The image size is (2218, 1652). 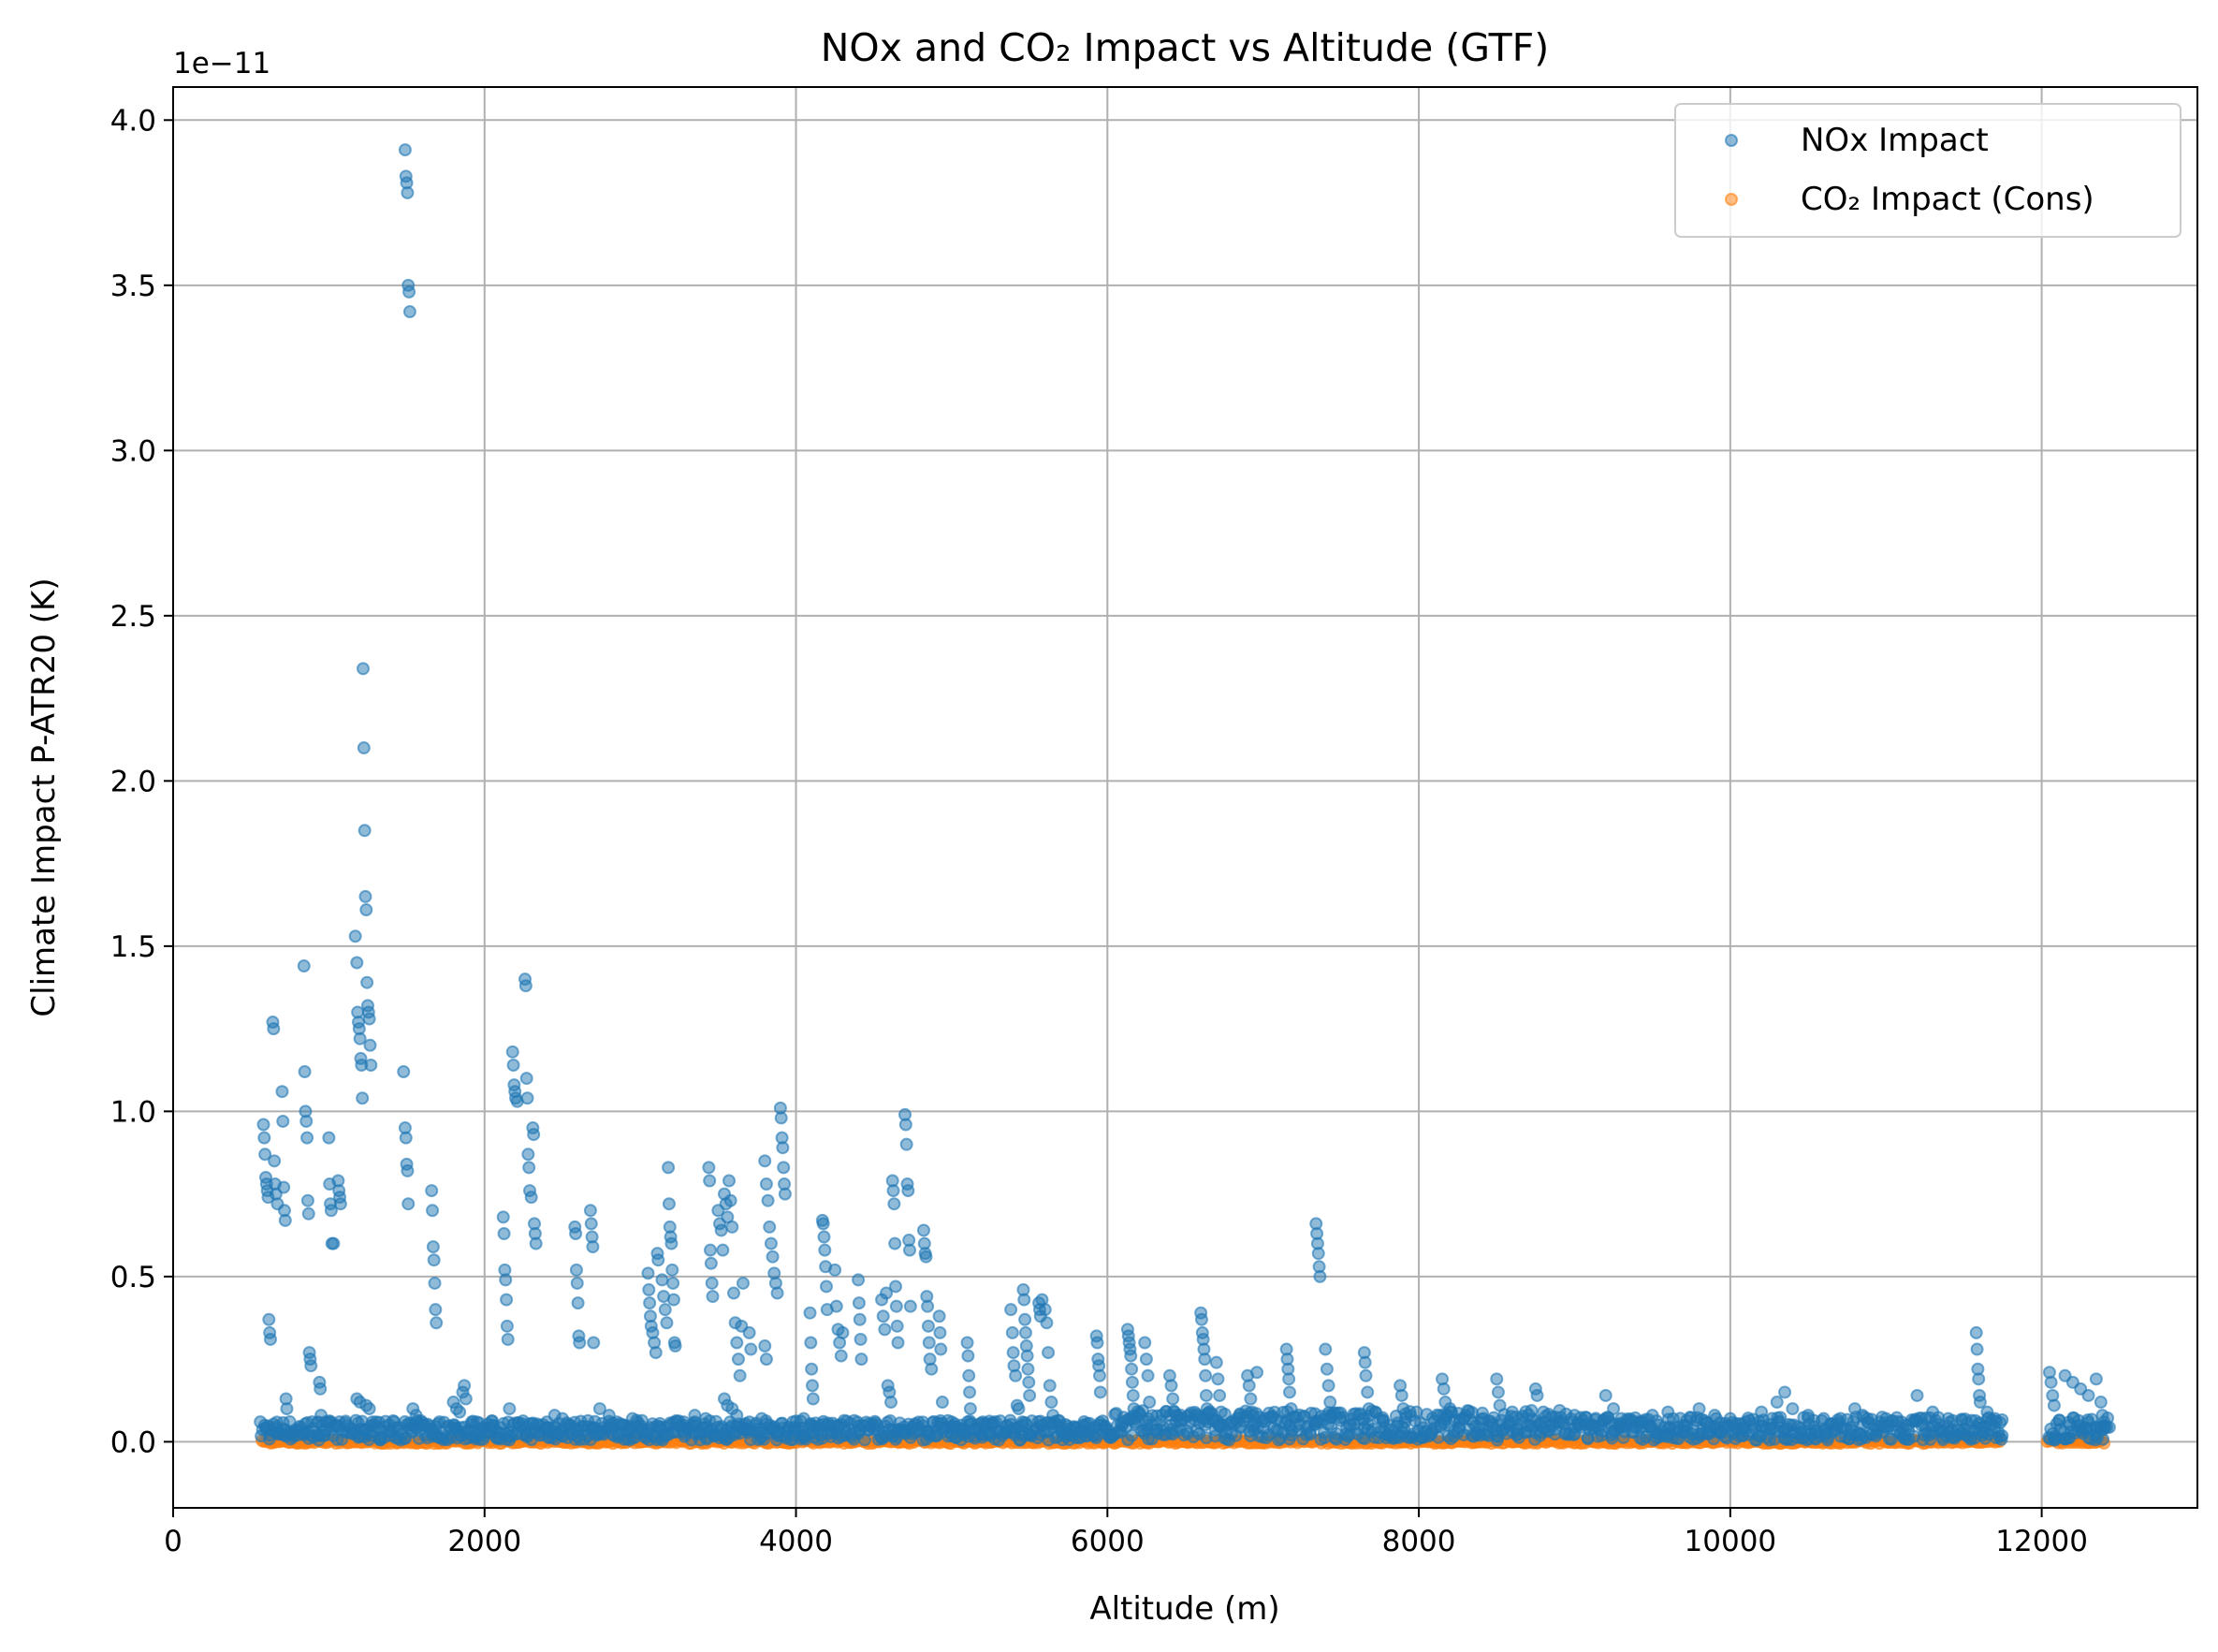 What do you see at coordinates (222, 63) in the screenshot?
I see `y-offset-label: 1e−11` at bounding box center [222, 63].